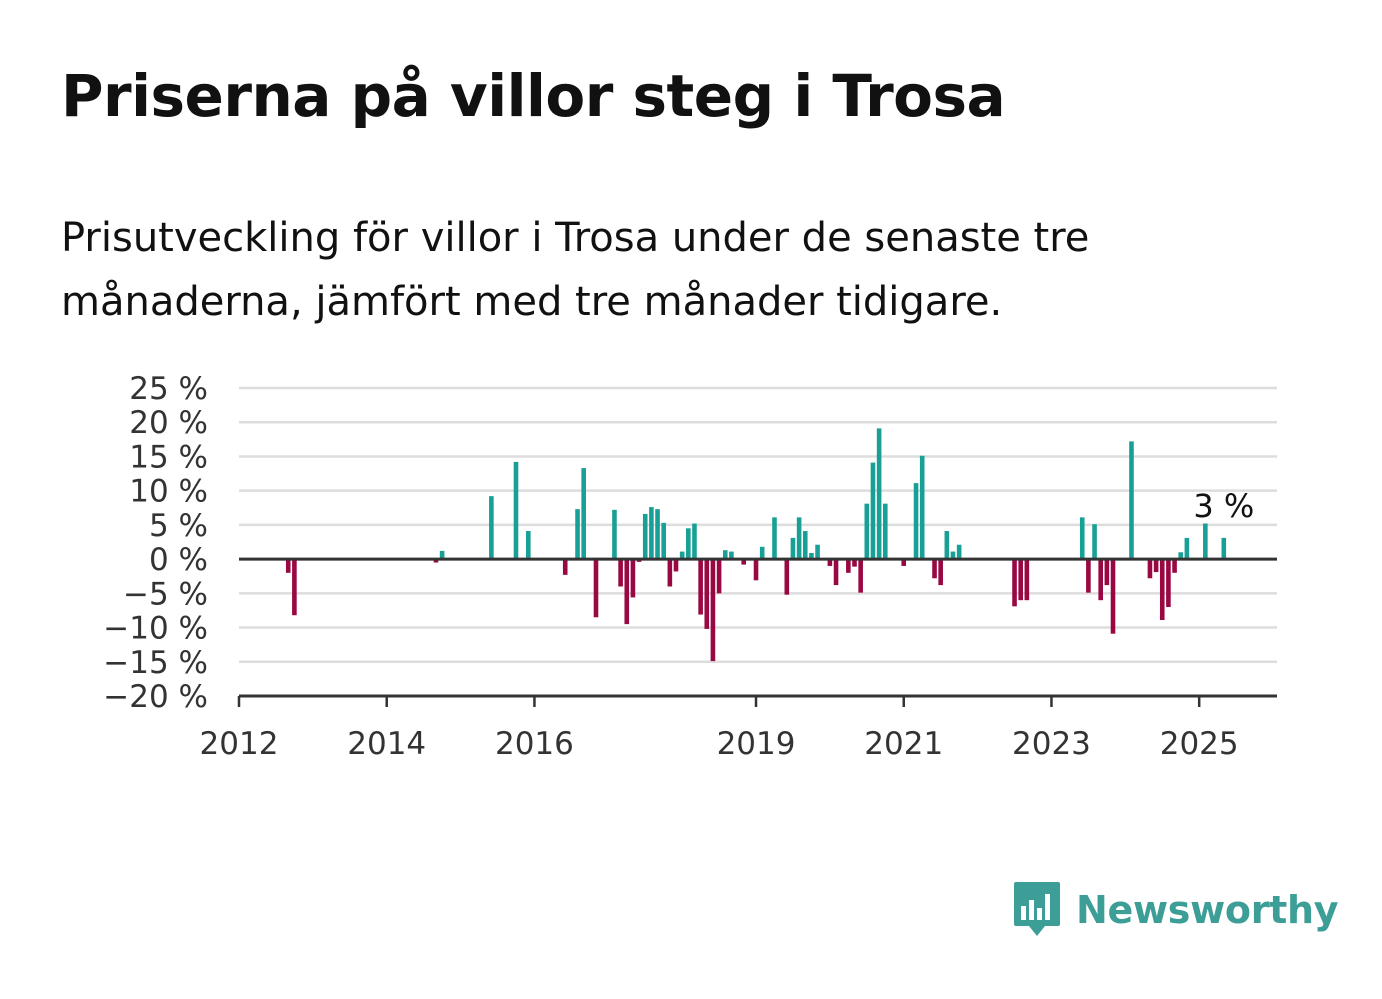 The image size is (1382, 999). Describe the element at coordinates (178, 526) in the screenshot. I see `y-tick-label: 5 %` at that location.